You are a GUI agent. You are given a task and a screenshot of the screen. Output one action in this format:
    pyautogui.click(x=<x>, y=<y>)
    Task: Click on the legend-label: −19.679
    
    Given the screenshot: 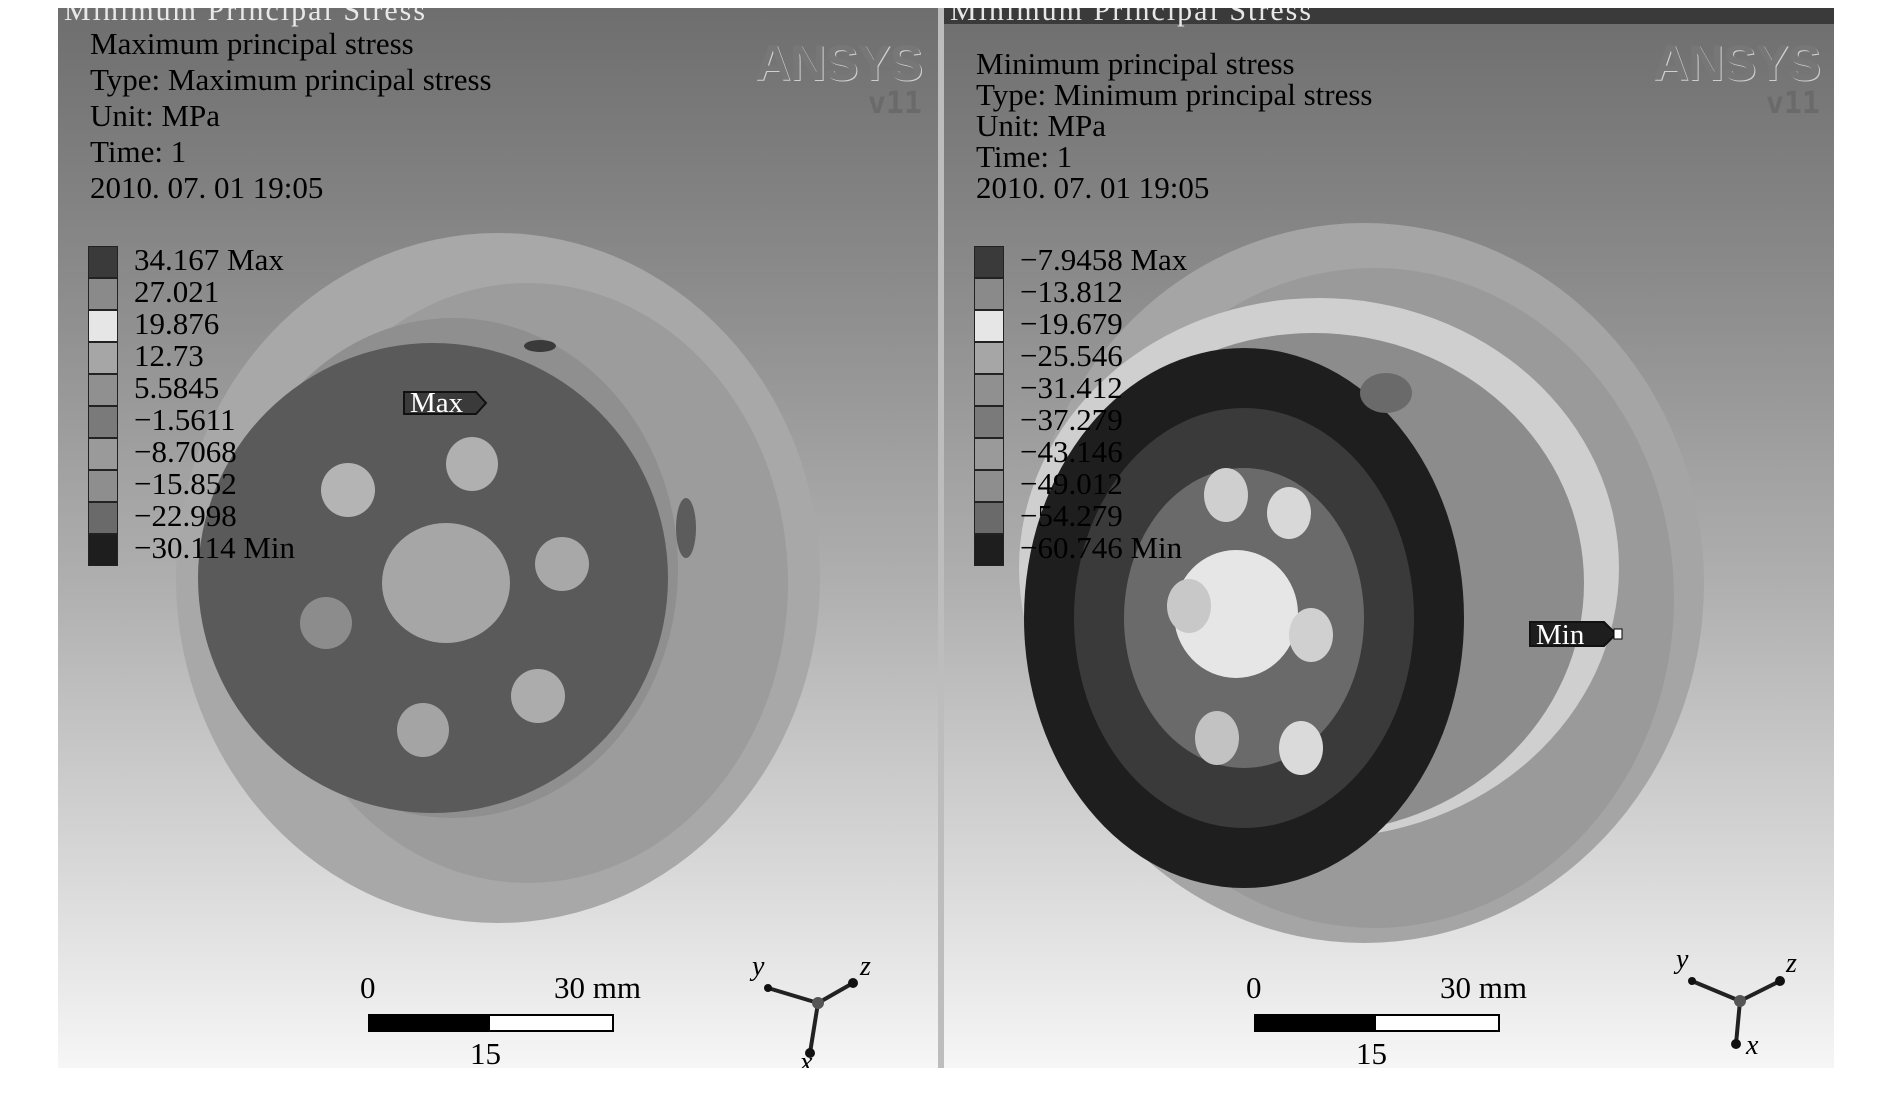 What is the action you would take?
    pyautogui.click(x=1071, y=323)
    